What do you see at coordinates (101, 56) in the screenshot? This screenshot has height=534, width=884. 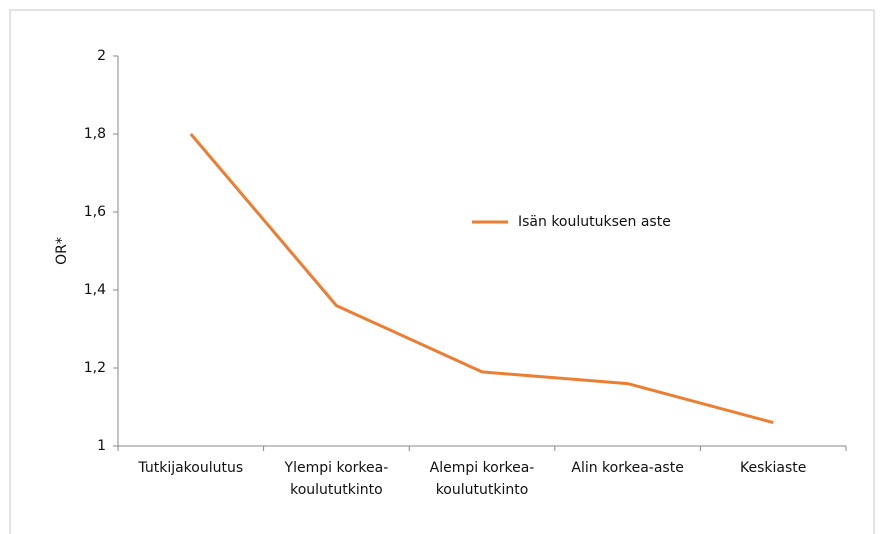 I see `y-tick-label: 2` at bounding box center [101, 56].